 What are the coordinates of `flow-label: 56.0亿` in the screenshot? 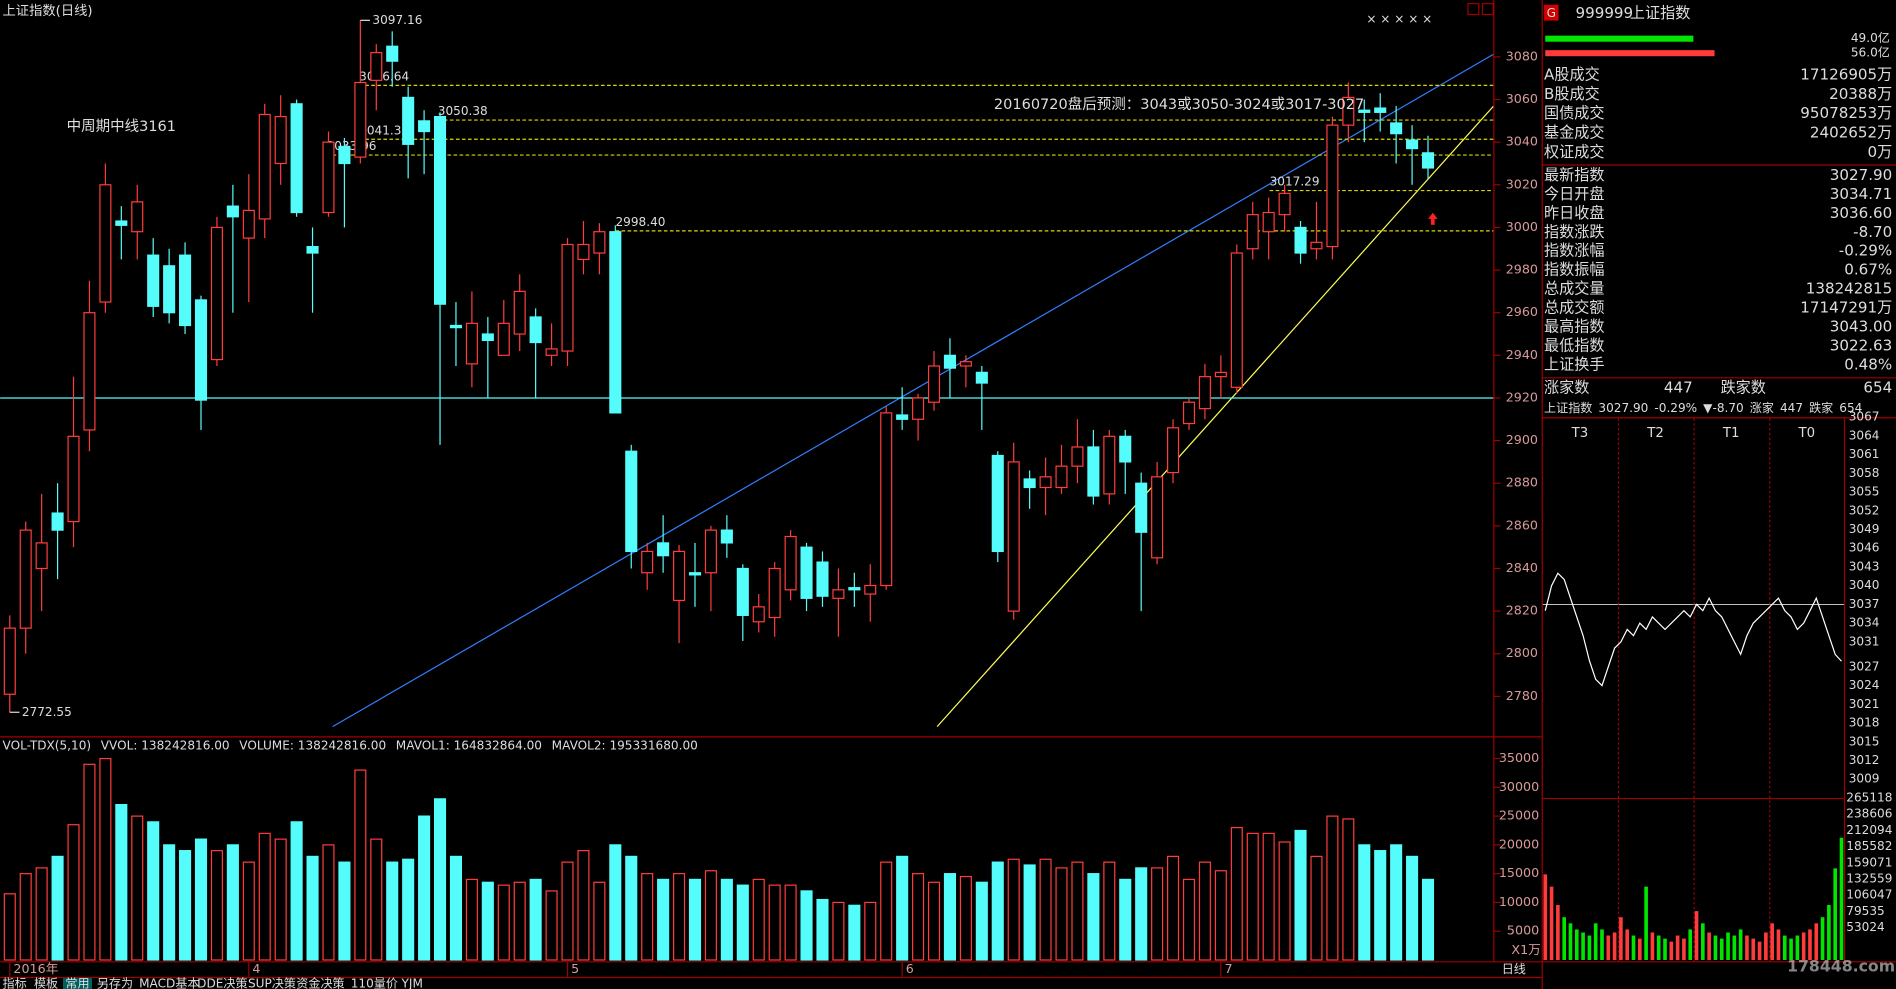 It's located at (1870, 52).